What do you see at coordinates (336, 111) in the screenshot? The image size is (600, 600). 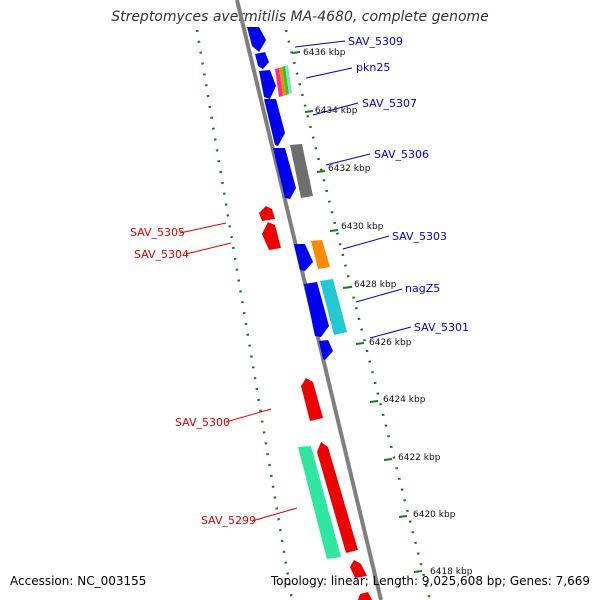 I see `tick-label: 6434 kbp` at bounding box center [336, 111].